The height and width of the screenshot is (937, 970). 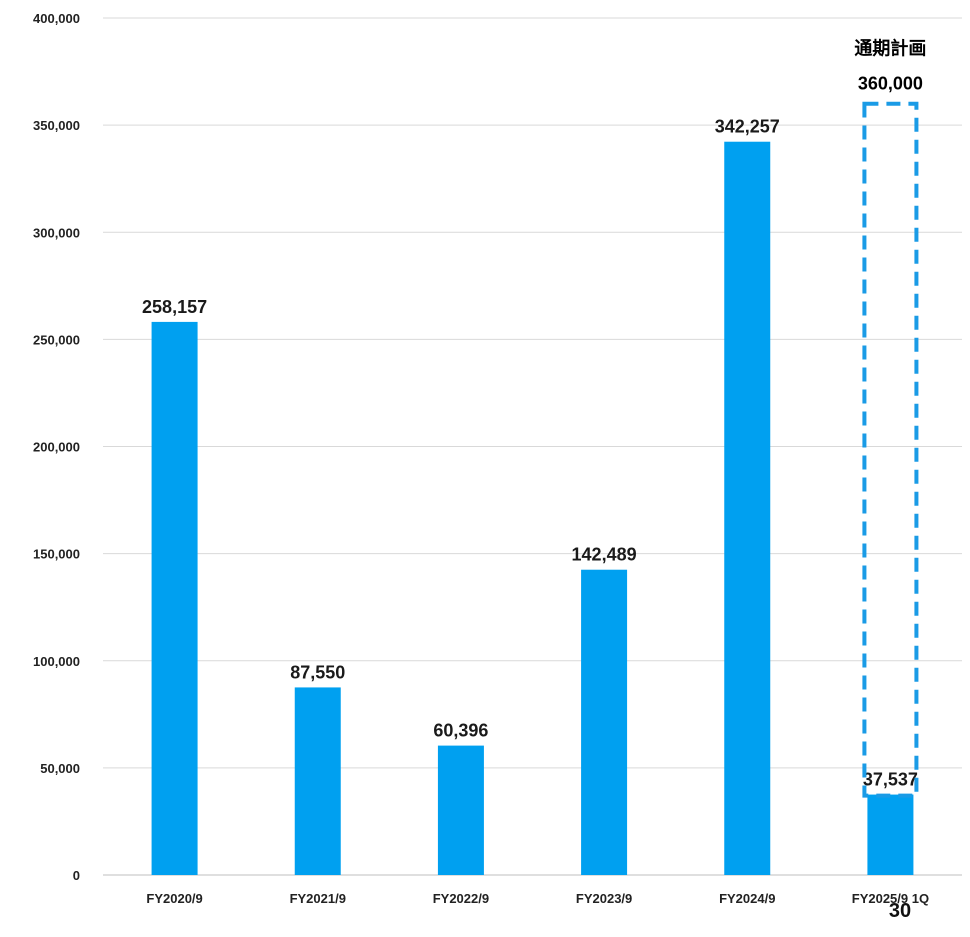 I want to click on x-tick-label: FY2020/9, so click(x=174, y=898).